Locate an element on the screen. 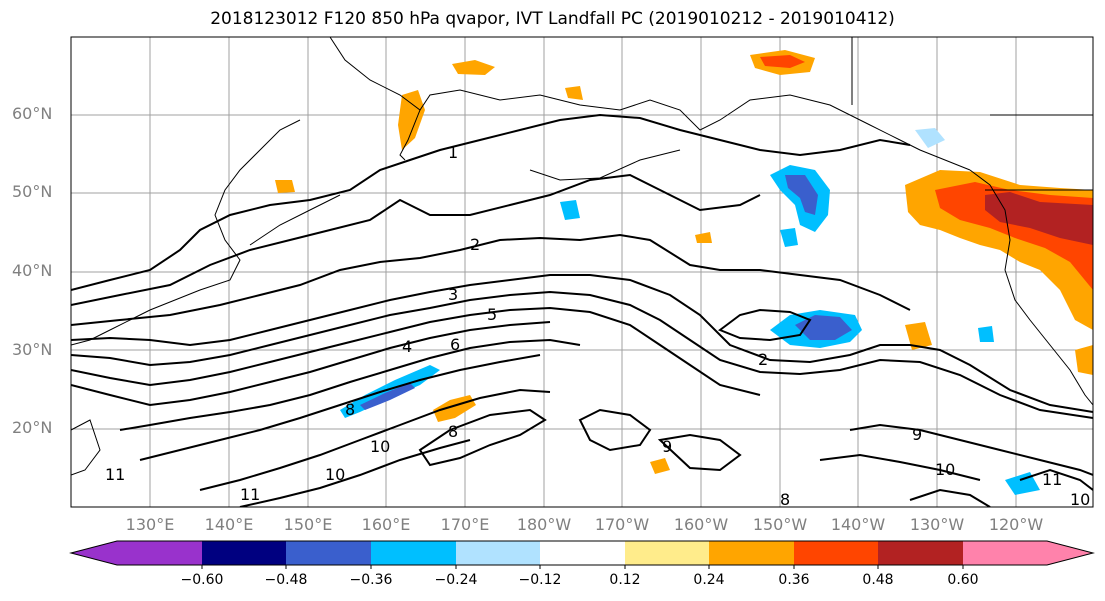  lon-label-130w: 130°W is located at coordinates (937, 524).